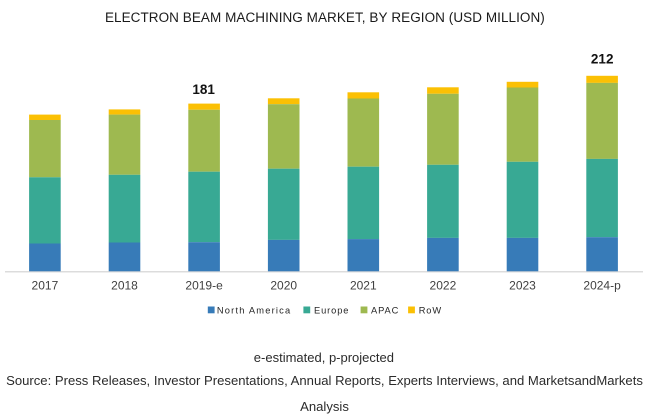 The width and height of the screenshot is (650, 419). Describe the element at coordinates (602, 59) in the screenshot. I see `svg-text: 212` at that location.